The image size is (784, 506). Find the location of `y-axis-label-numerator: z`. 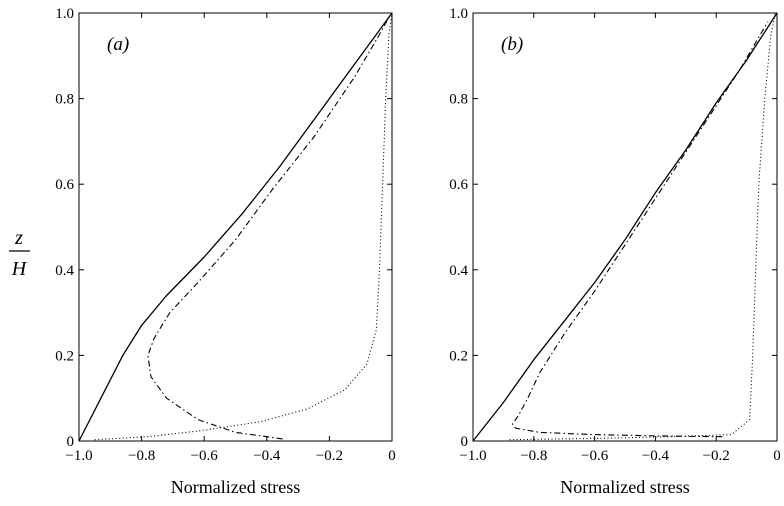

y-axis-label-numerator: z is located at coordinates (18, 238).